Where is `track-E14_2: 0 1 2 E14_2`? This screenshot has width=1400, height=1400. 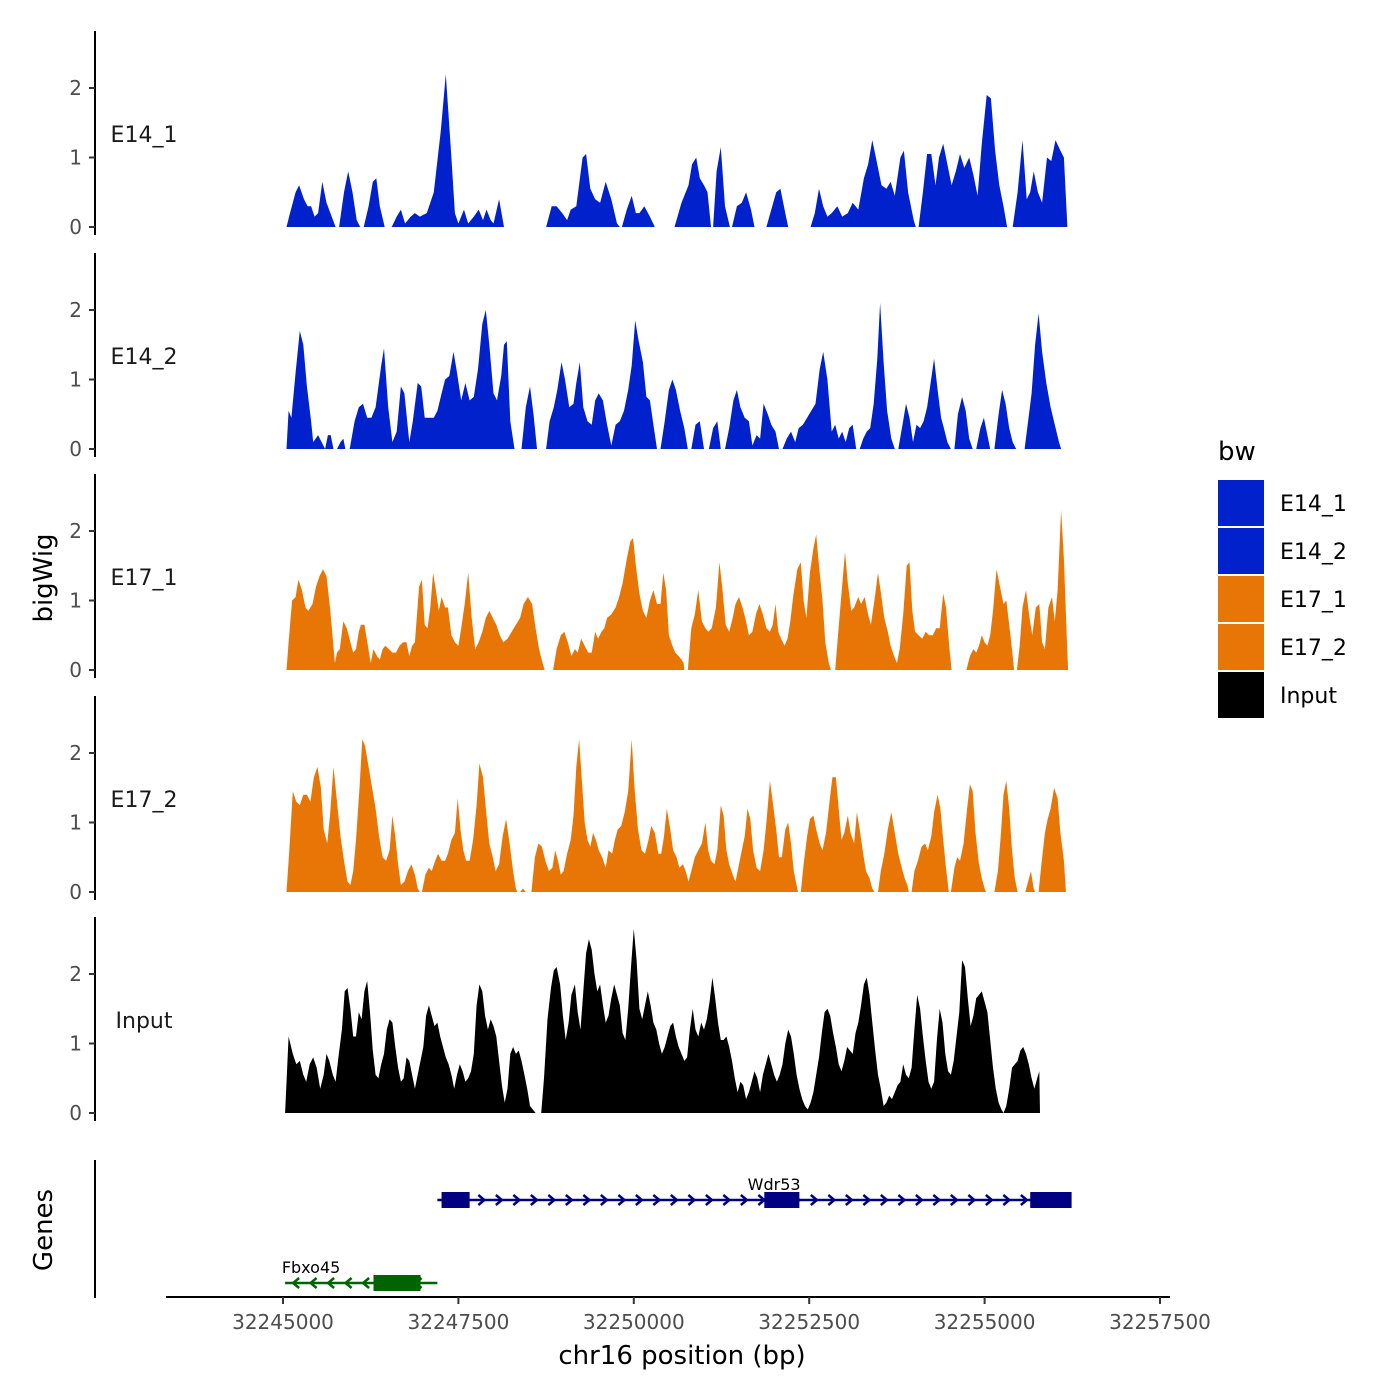
track-E14_2: 0 1 2 E14_2 is located at coordinates (565, 357).